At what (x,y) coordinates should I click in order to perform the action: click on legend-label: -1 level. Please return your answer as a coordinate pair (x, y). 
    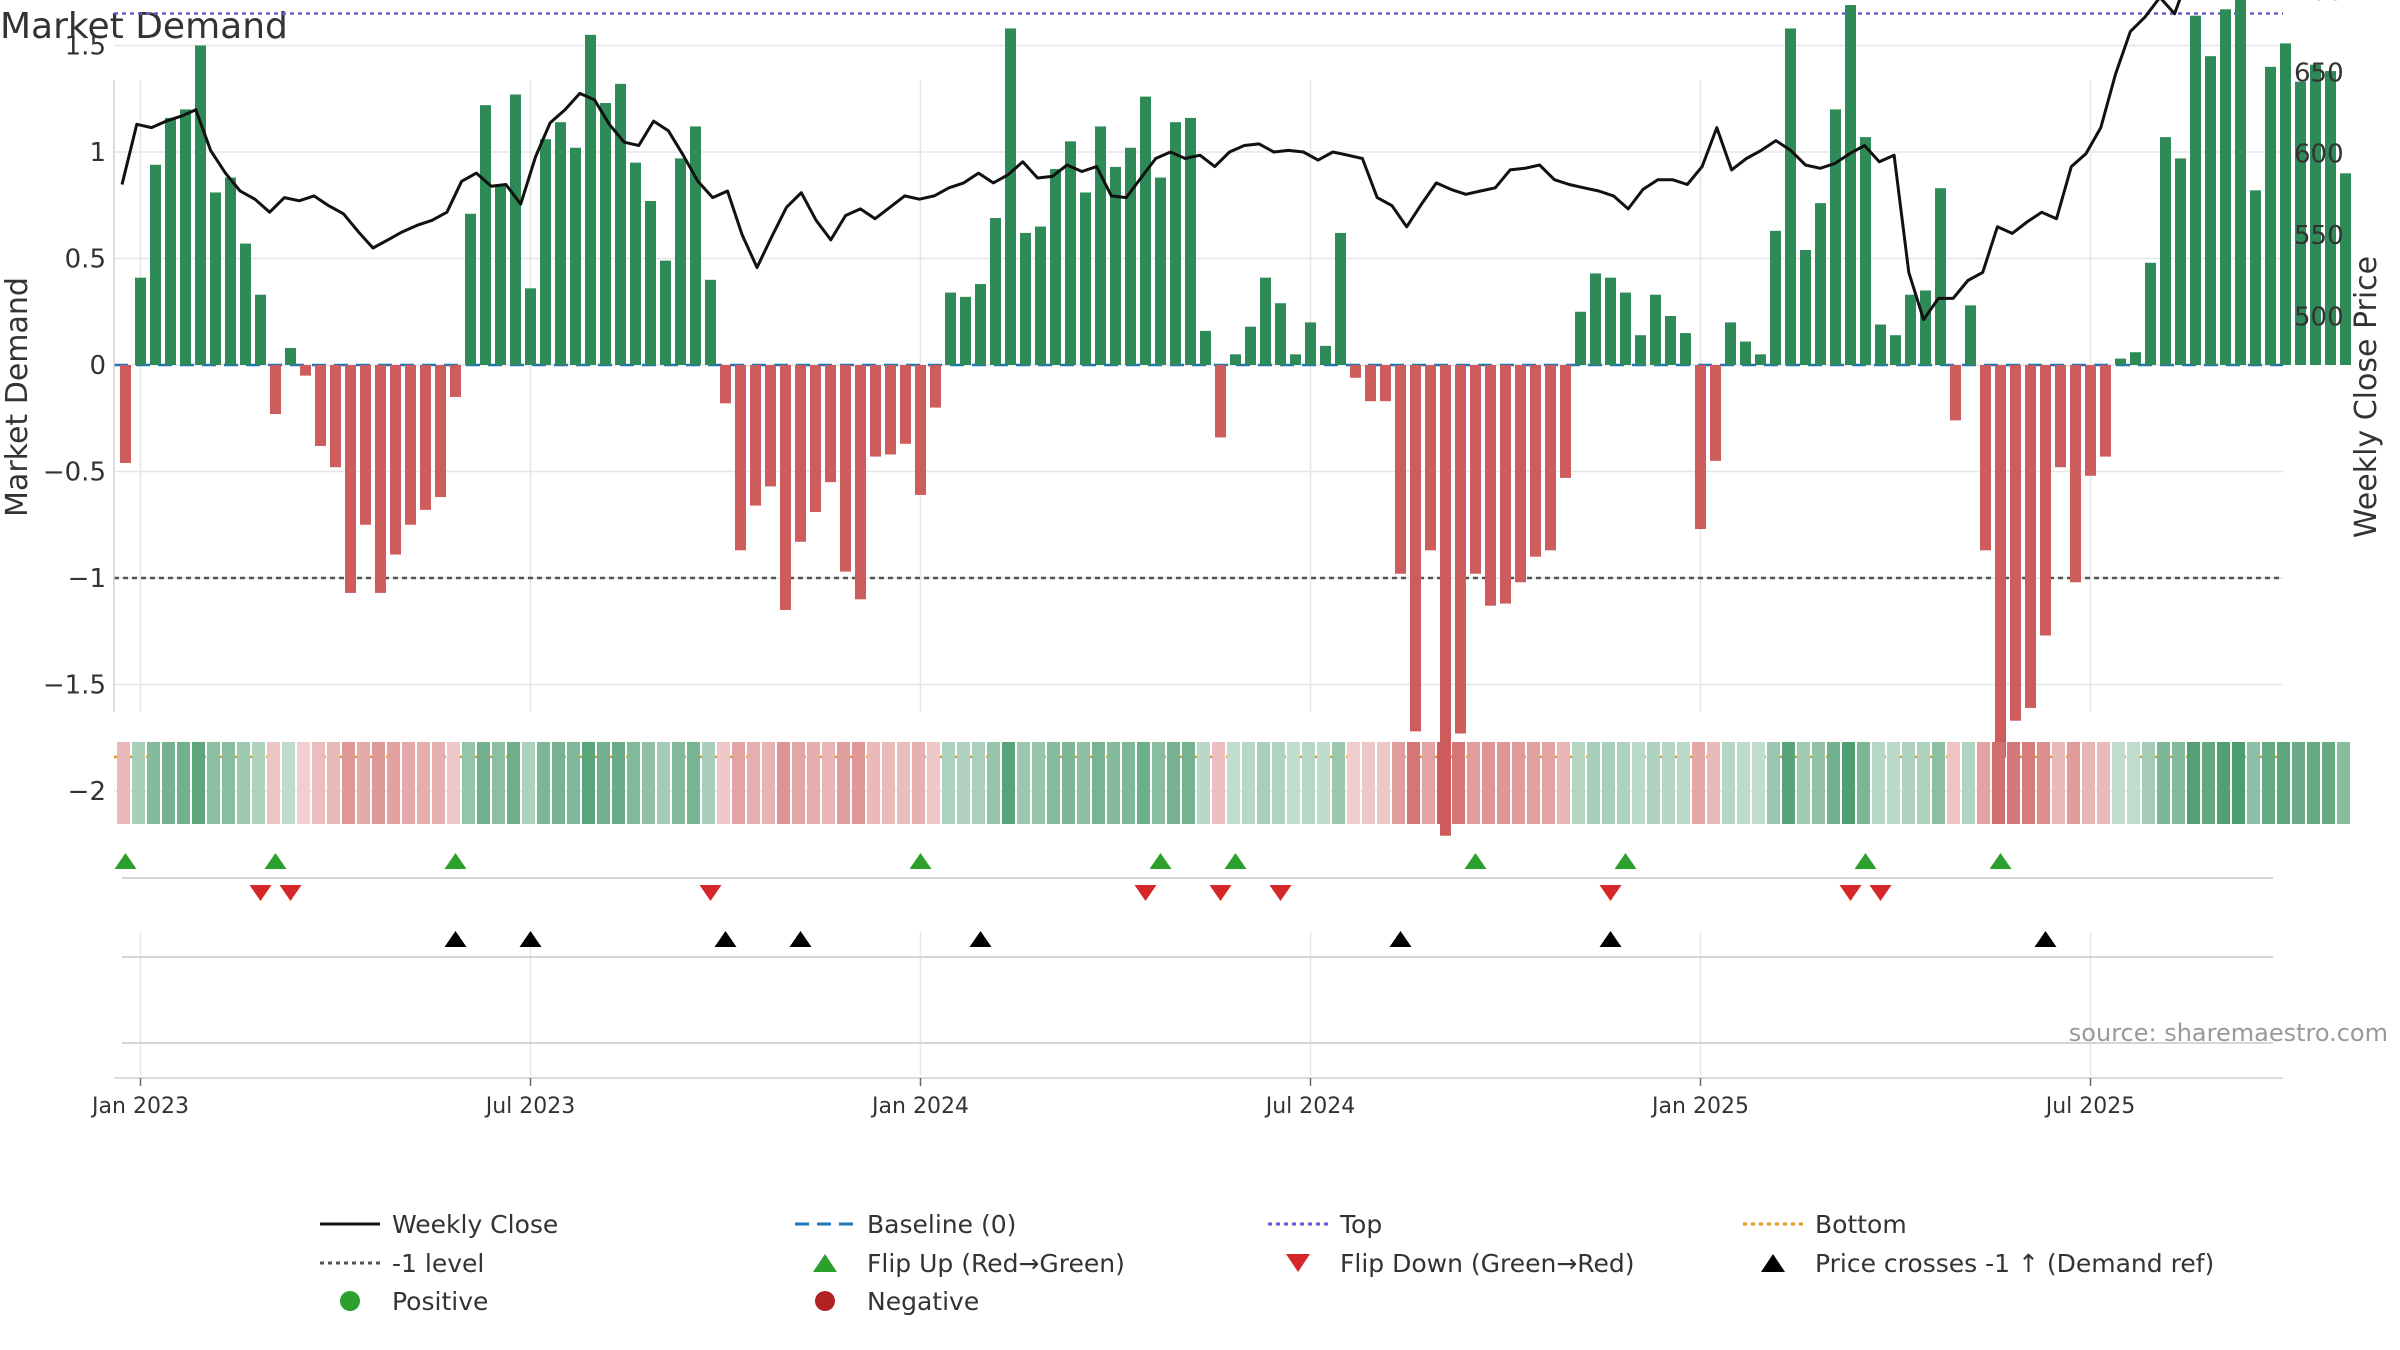
    Looking at the image, I should click on (438, 1263).